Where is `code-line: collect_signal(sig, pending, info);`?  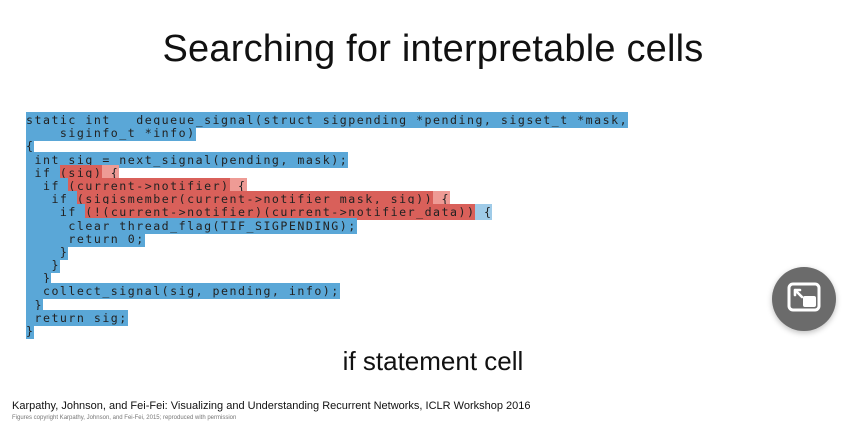 code-line: collect_signal(sig, pending, info); is located at coordinates (446, 291).